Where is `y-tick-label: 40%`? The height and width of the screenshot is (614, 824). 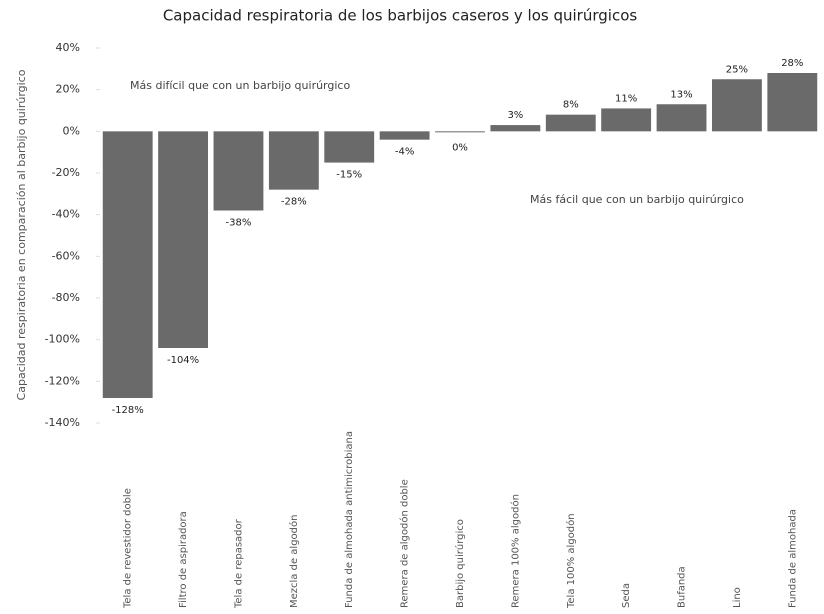 y-tick-label: 40% is located at coordinates (68, 47).